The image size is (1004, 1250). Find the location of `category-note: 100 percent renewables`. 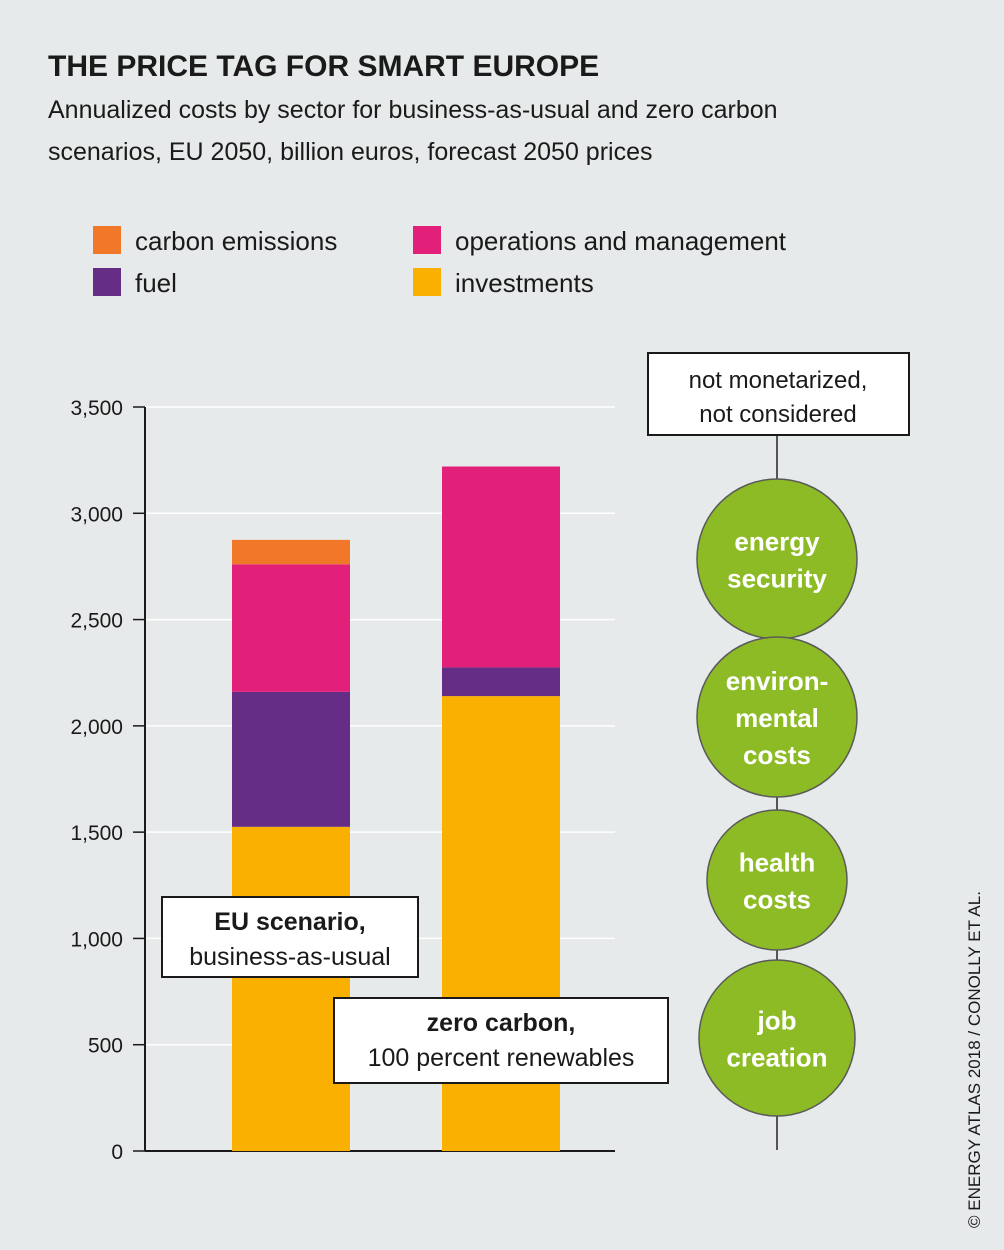

category-note: 100 percent renewables is located at coordinates (501, 1058).